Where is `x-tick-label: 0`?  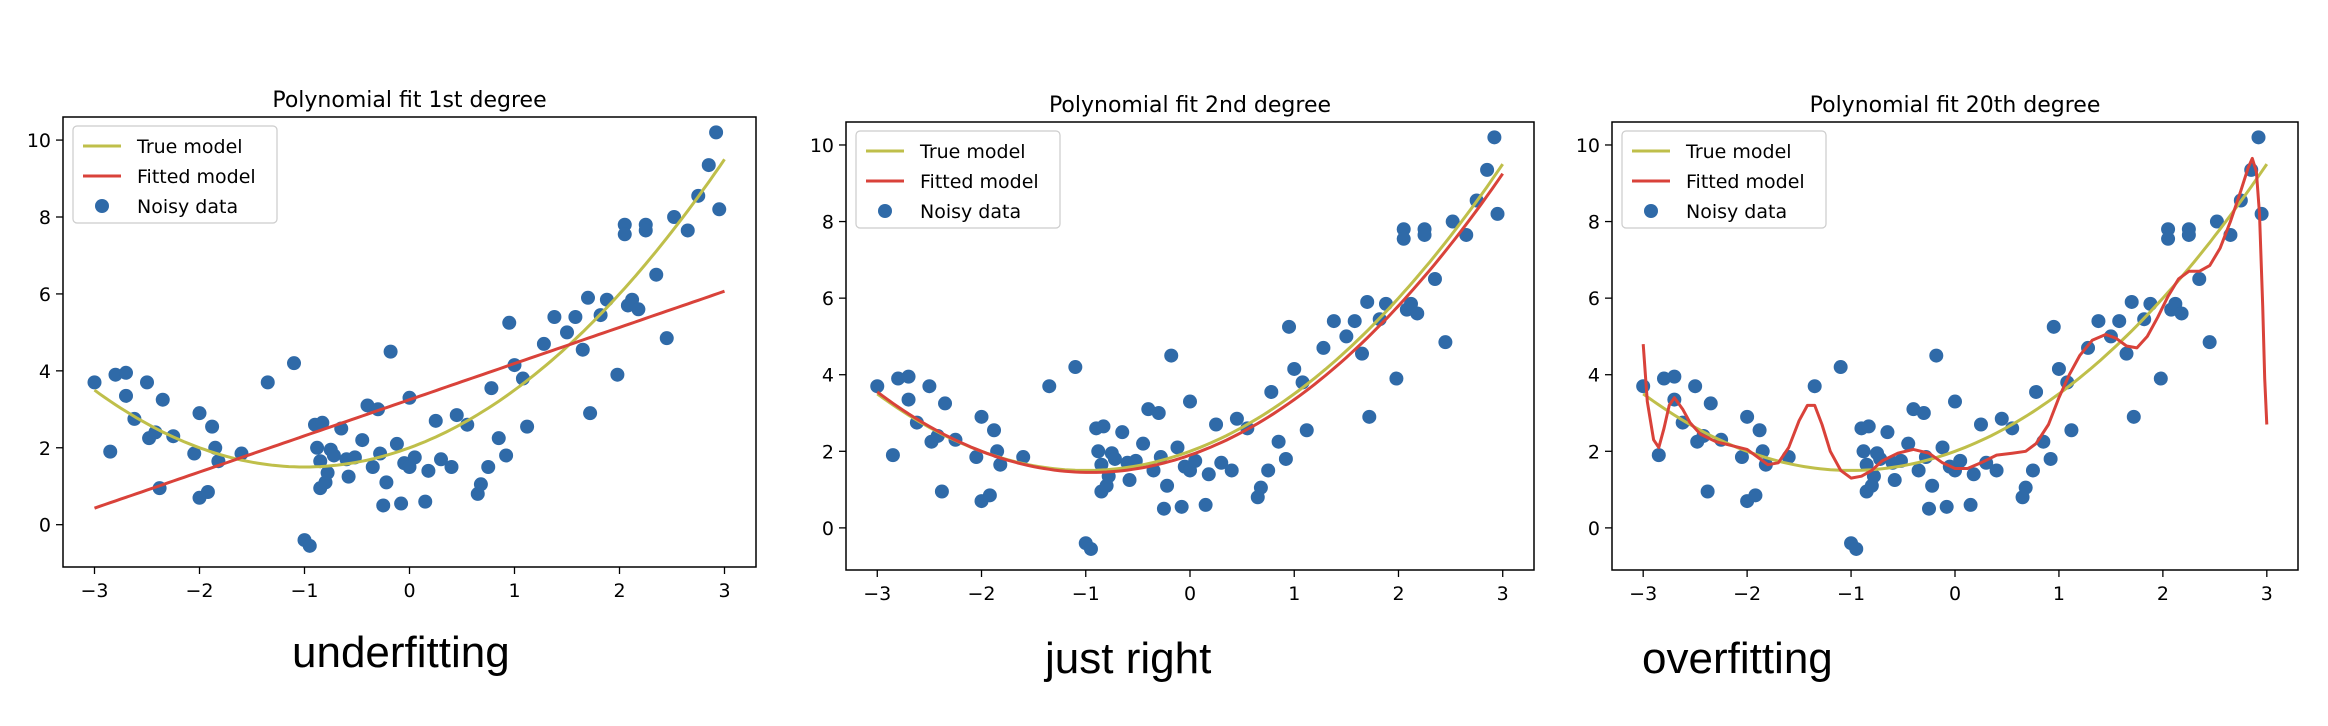
x-tick-label: 0 is located at coordinates (409, 591).